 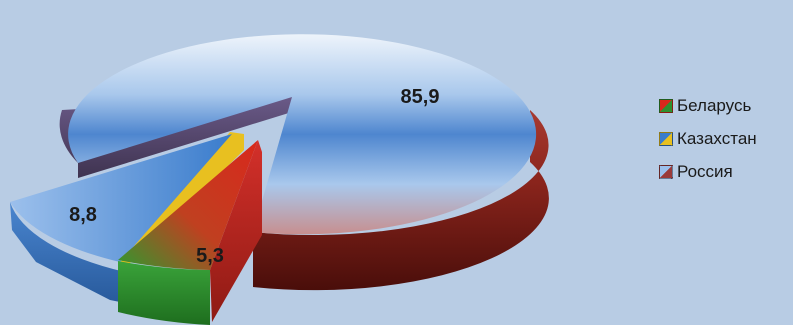 I want to click on pie-slice-kazakhstan, so click(x=121, y=198).